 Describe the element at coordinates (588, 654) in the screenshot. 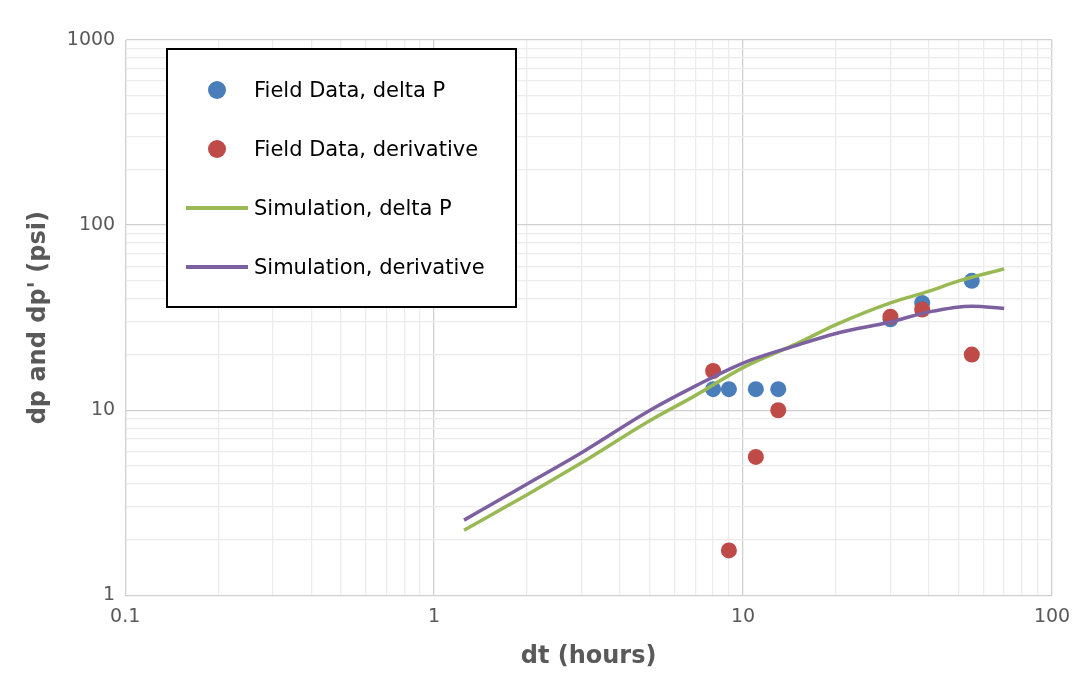

I see `x-axis-title: dt (hours)` at that location.